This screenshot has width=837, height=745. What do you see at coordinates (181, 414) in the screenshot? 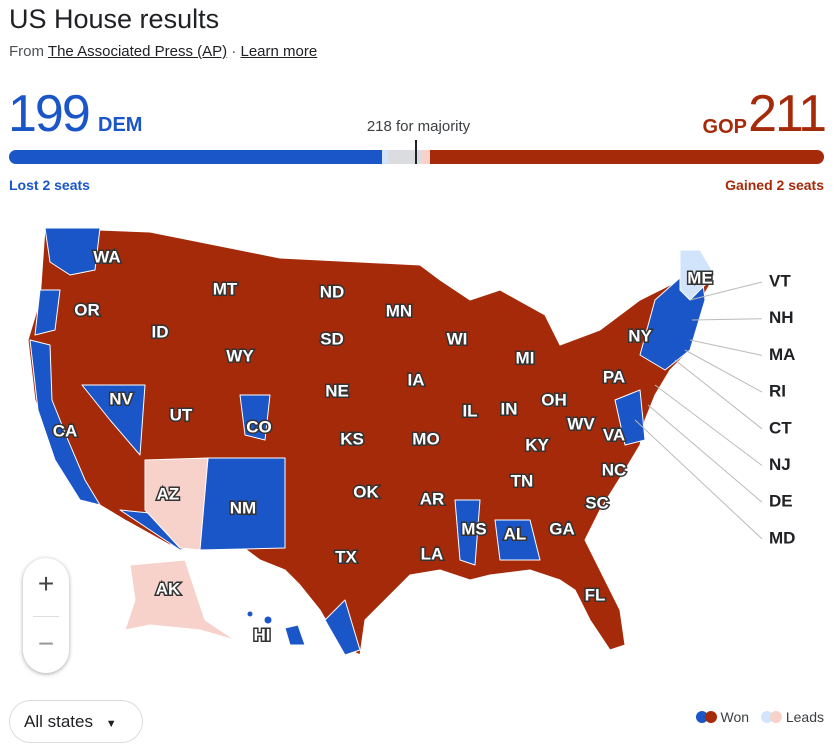
I see `state-label: UT` at bounding box center [181, 414].